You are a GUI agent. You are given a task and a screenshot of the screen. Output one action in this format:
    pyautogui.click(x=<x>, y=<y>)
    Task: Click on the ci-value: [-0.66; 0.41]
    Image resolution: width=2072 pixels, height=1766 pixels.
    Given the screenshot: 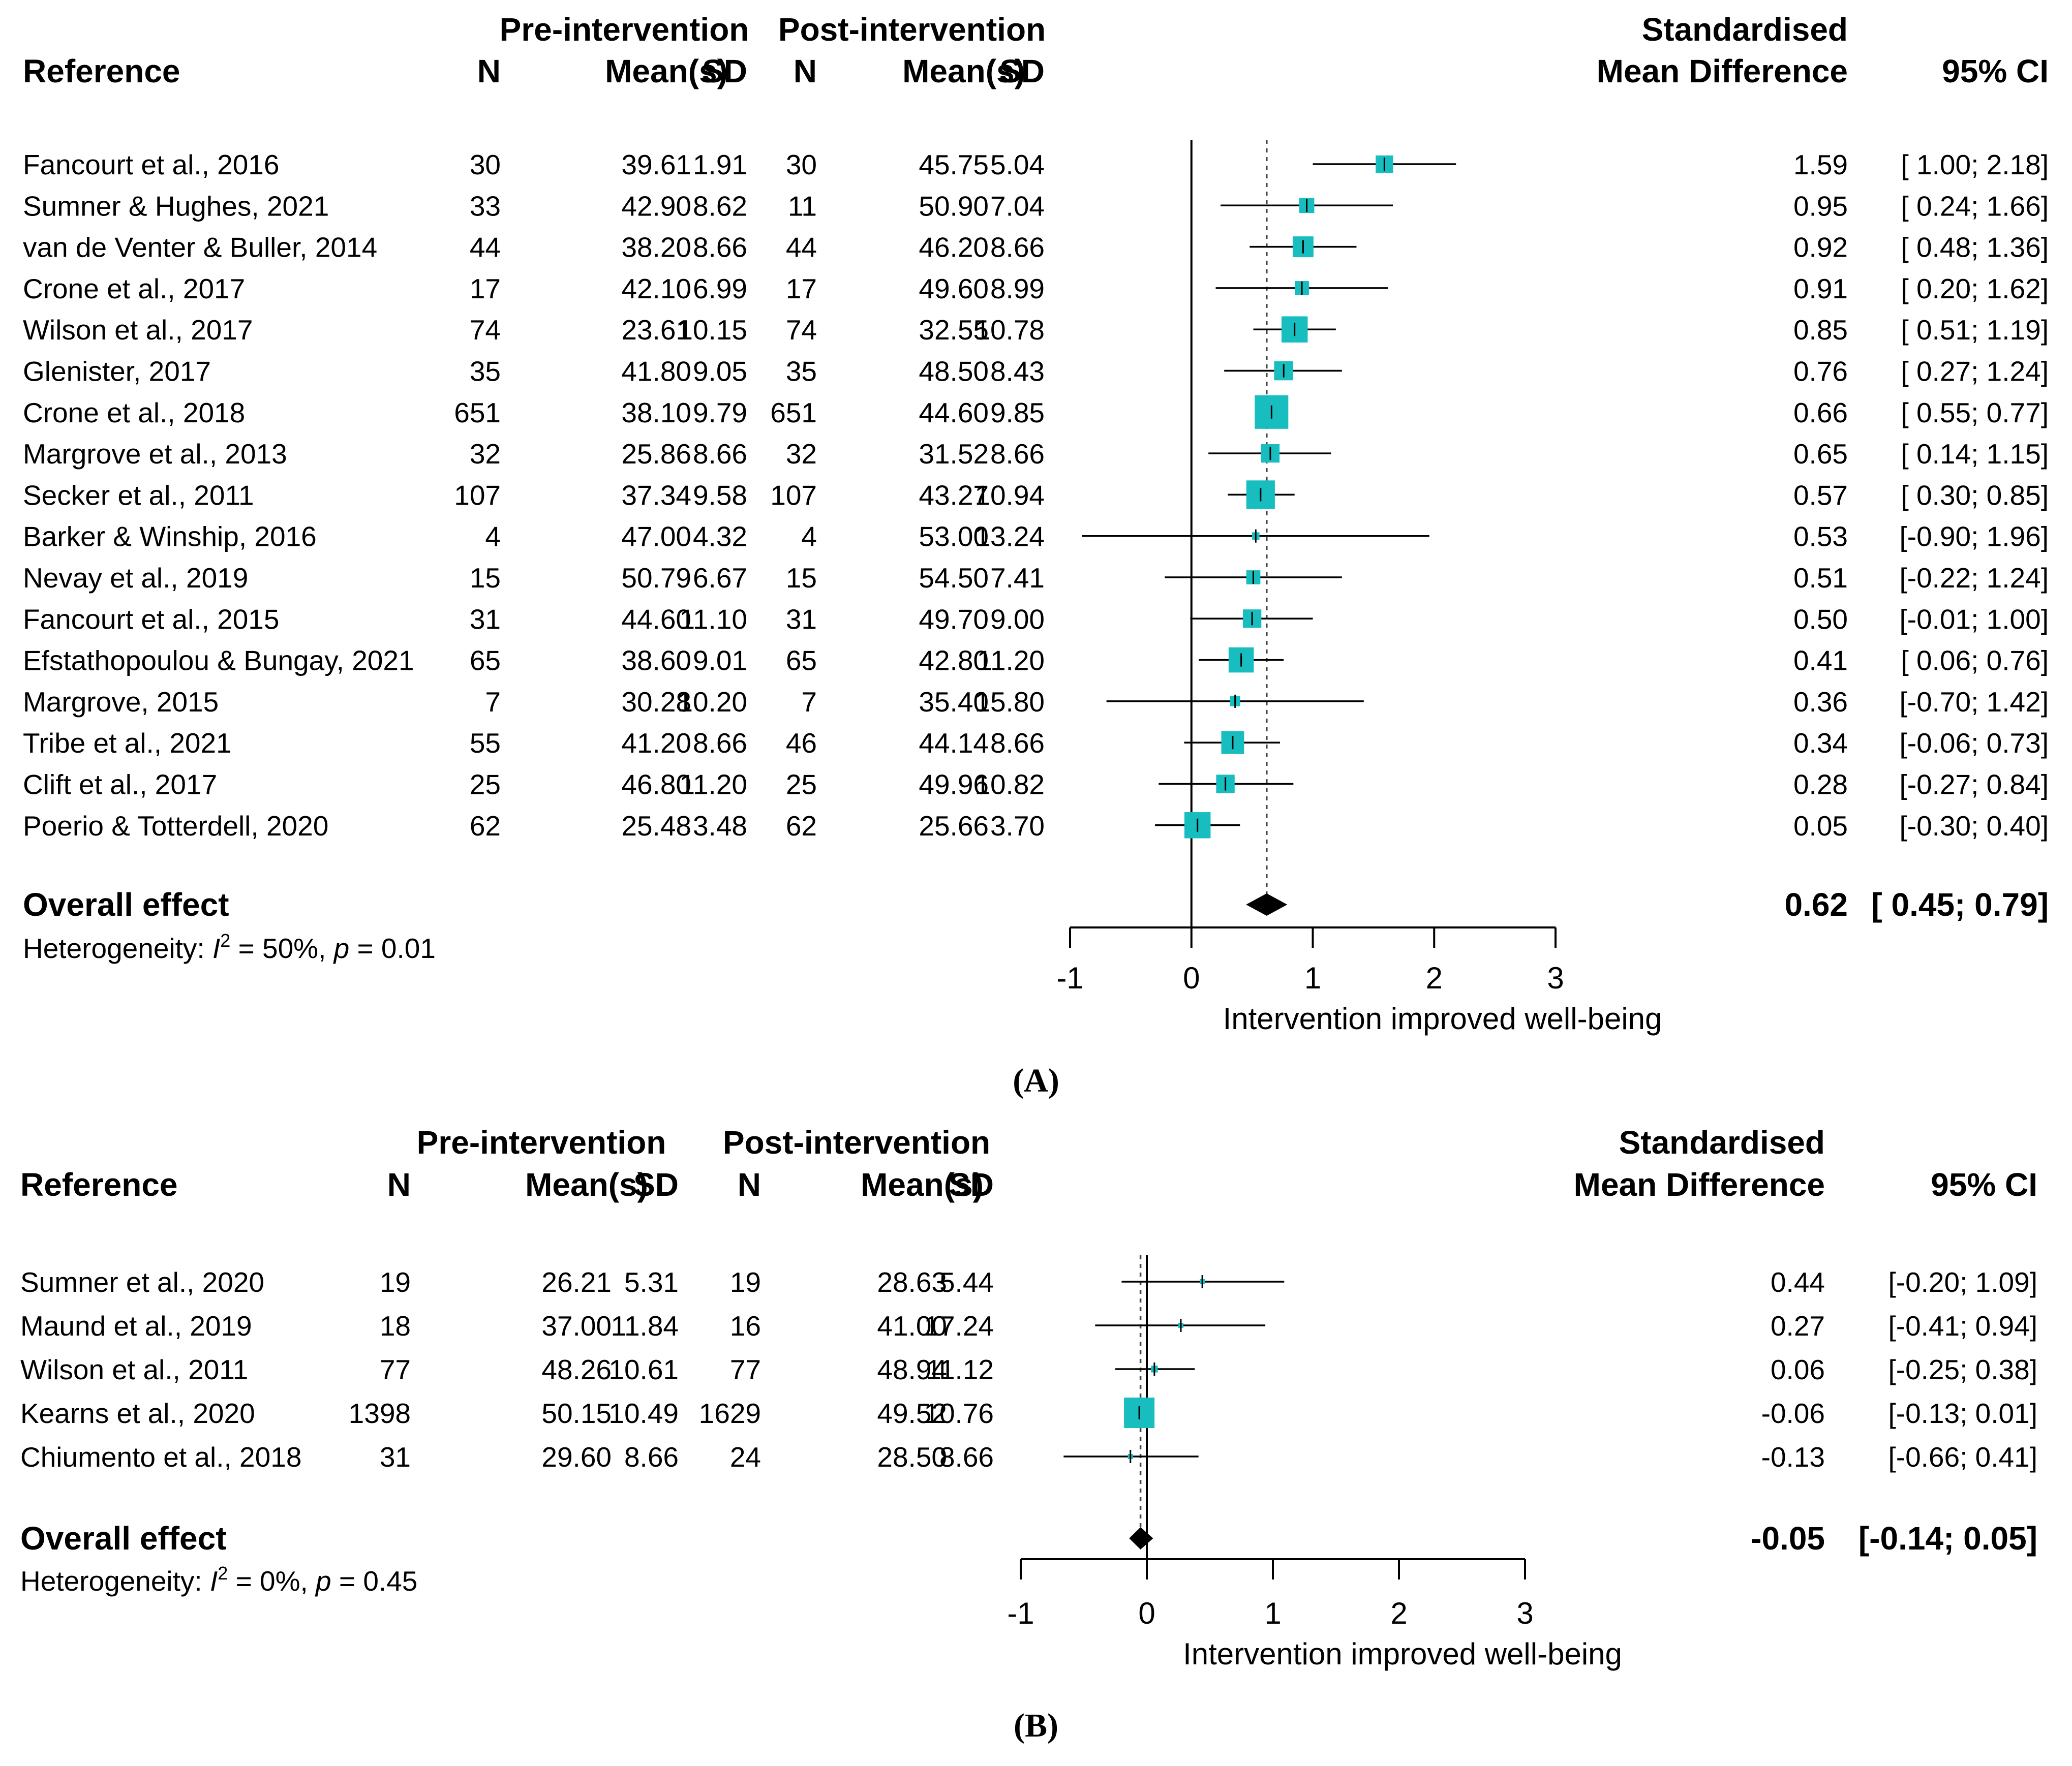 What is the action you would take?
    pyautogui.click(x=1963, y=1457)
    